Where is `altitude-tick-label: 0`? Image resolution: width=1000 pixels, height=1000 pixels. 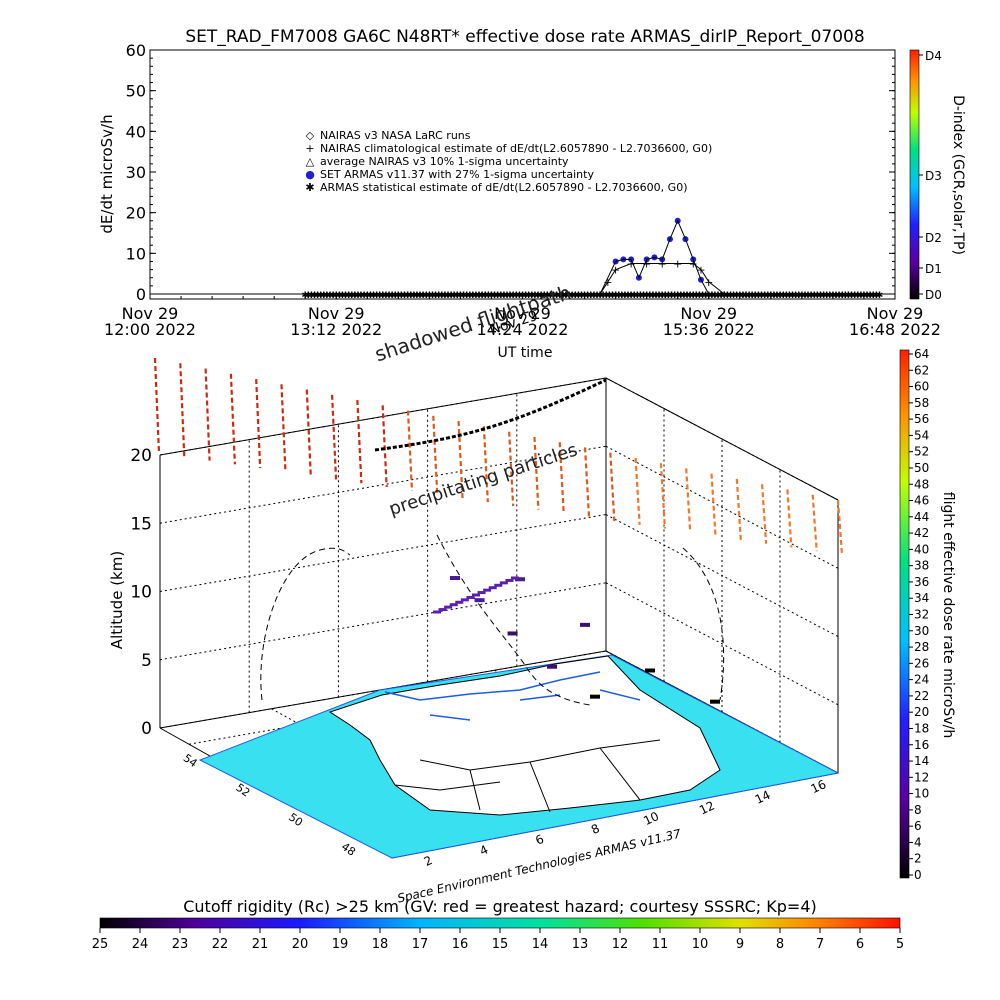
altitude-tick-label: 0 is located at coordinates (146, 729).